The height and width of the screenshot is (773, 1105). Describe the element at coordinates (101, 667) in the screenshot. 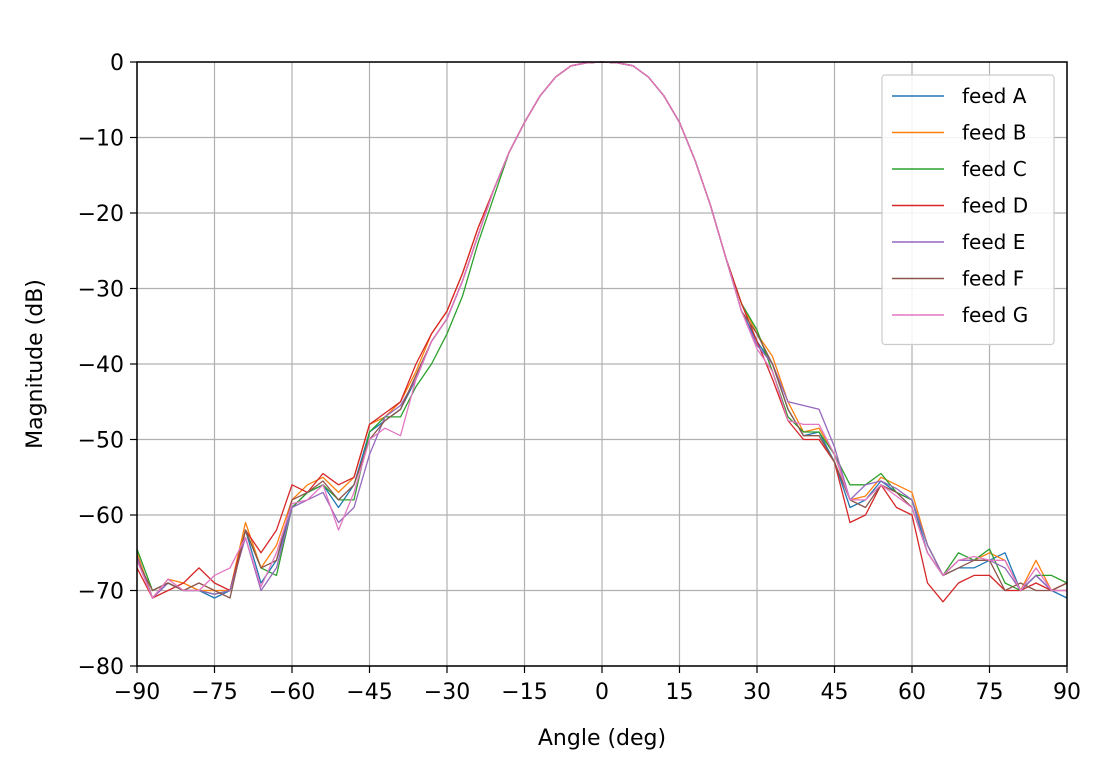

I see `y-tick-label: −80` at that location.